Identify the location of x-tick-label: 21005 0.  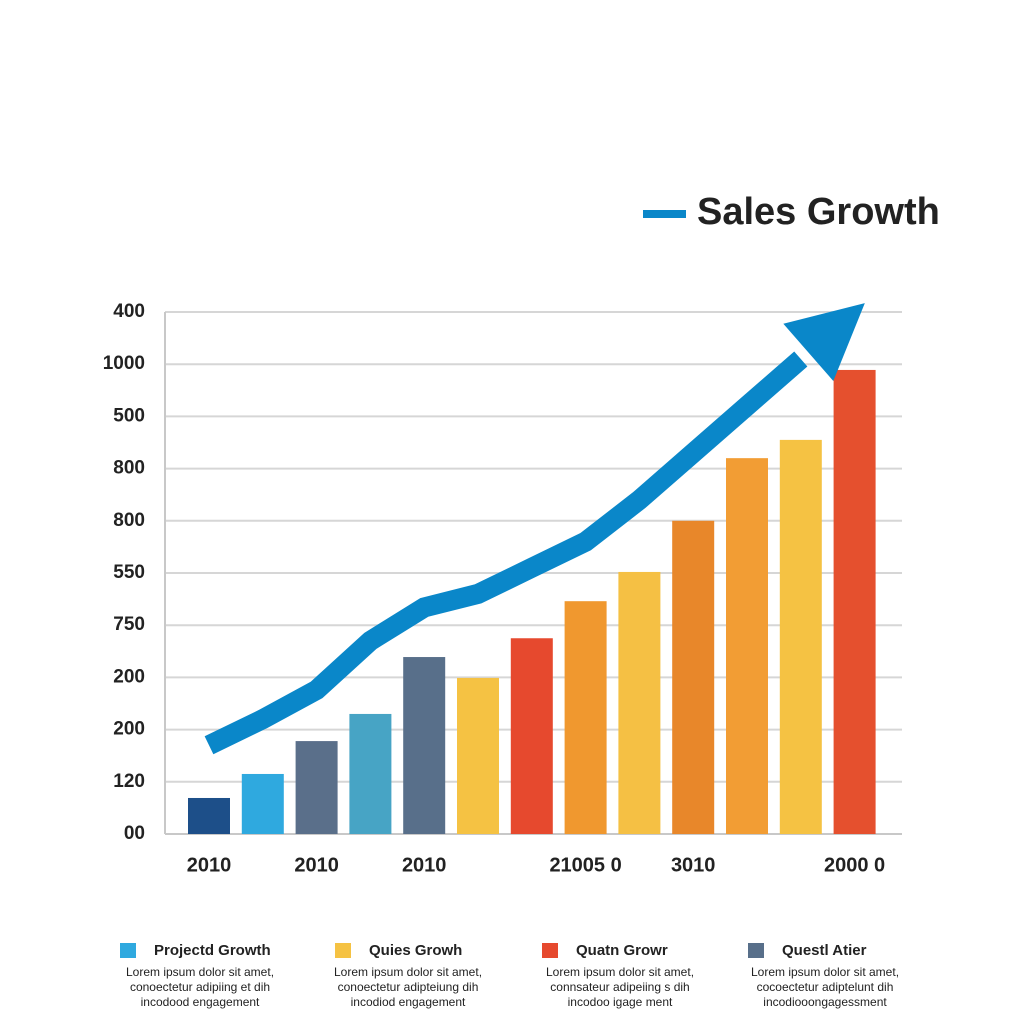
(585, 865).